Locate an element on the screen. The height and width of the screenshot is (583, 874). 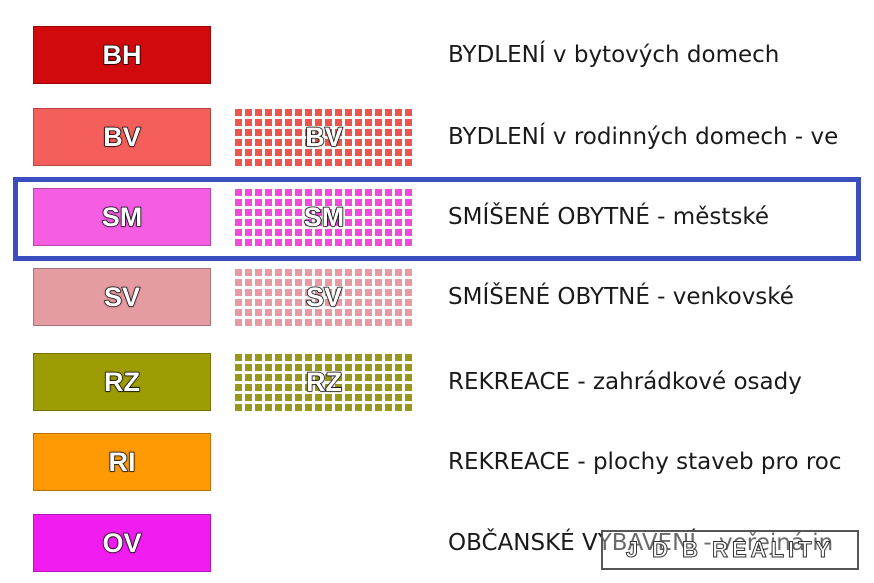
solid-swatch: RI is located at coordinates (122, 462).